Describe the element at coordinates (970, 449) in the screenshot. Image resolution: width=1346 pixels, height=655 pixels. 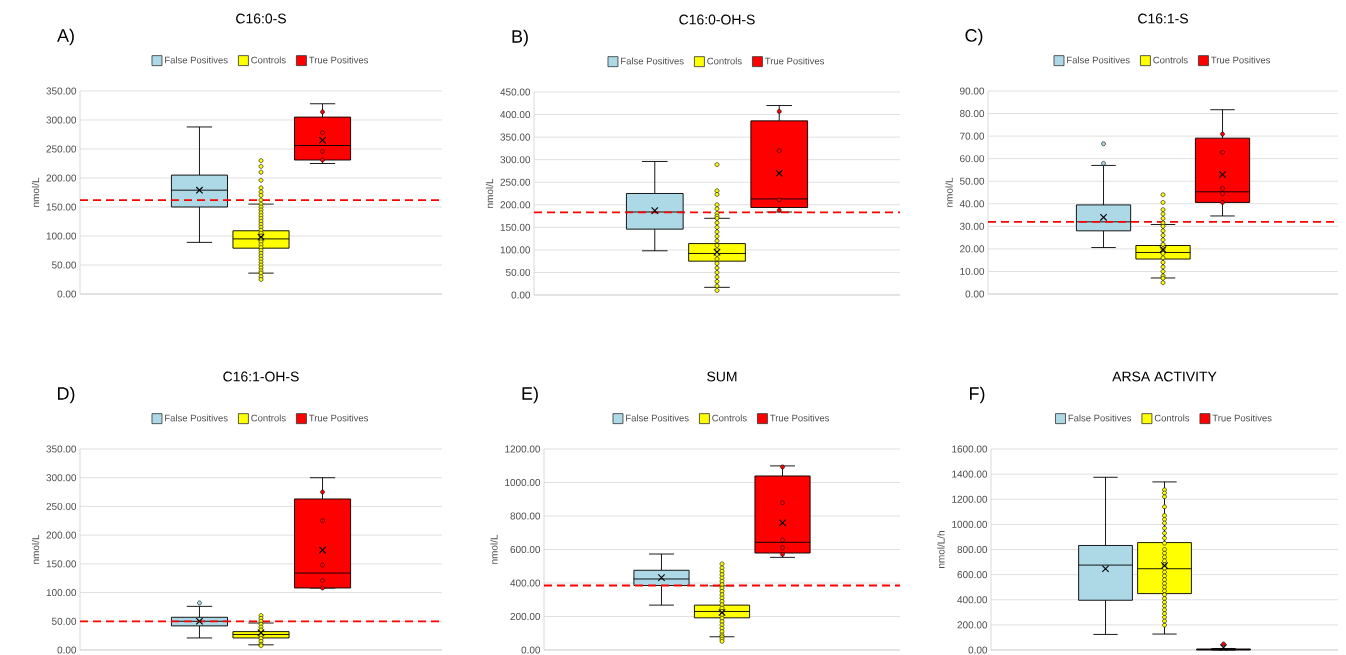
I see `y-tick-label: 1600.00` at that location.